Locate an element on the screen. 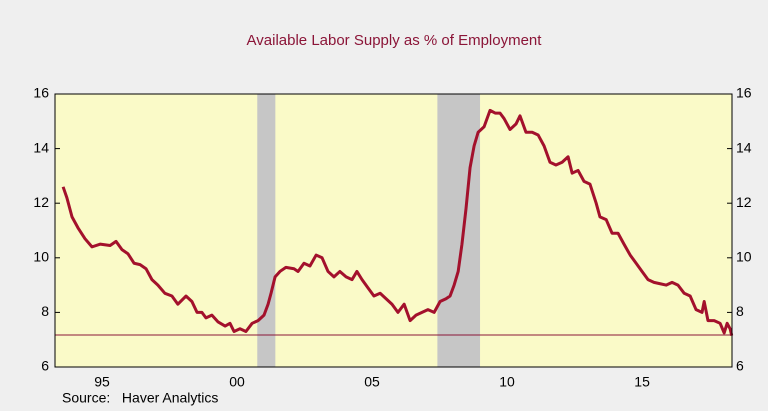 The image size is (768, 411). x-tick-label: 15 is located at coordinates (642, 382).